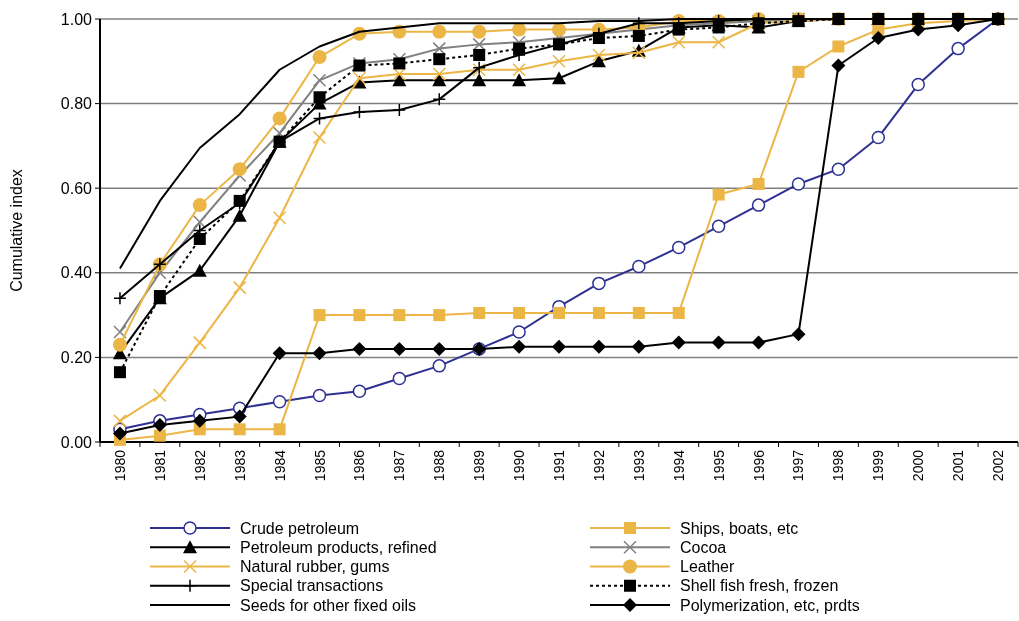  Describe the element at coordinates (798, 465) in the screenshot. I see `x-tick-label: 1997` at that location.